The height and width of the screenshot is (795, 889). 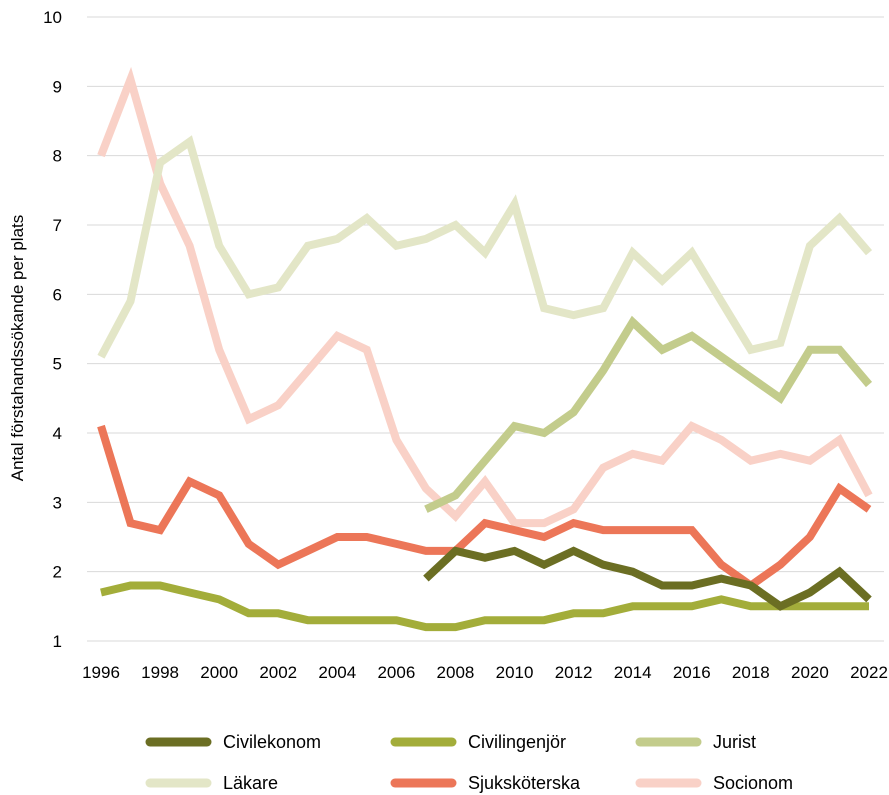 I want to click on legend-label: Civilingenjör, so click(x=517, y=742).